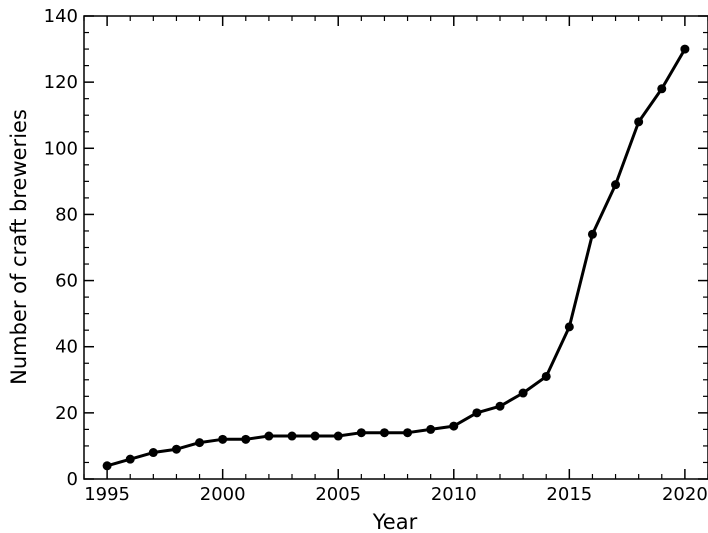 Image resolution: width=708 pixels, height=533 pixels. I want to click on y-tick-label: 120, so click(61, 82).